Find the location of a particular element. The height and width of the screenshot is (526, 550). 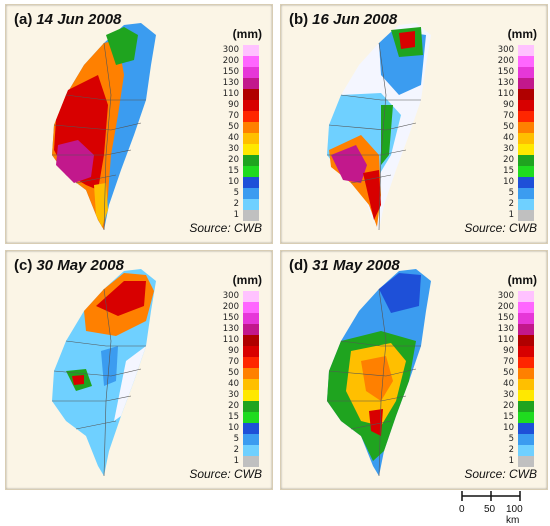

legend-row: 110 is located at coordinates (512, 94).